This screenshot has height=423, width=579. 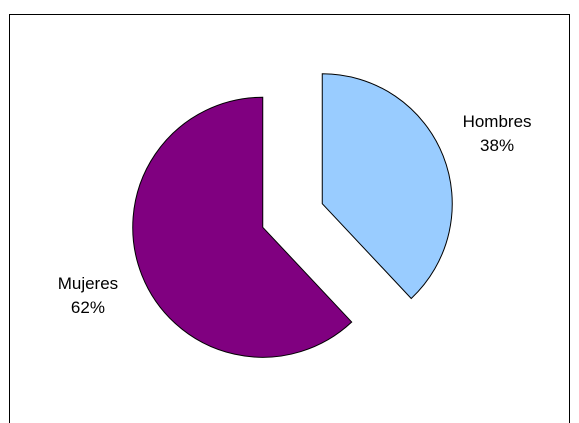 I want to click on pie-slice, so click(x=387, y=186).